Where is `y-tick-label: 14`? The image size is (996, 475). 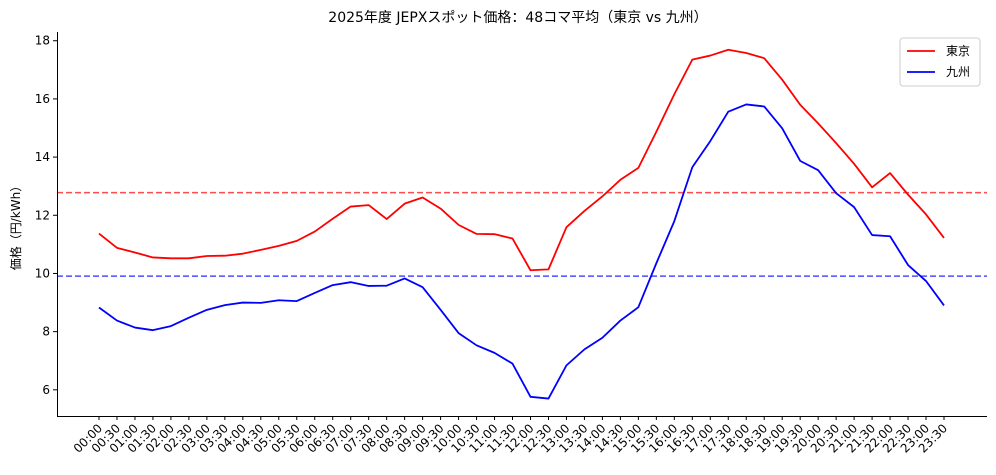
y-tick-label: 14 is located at coordinates (42, 157).